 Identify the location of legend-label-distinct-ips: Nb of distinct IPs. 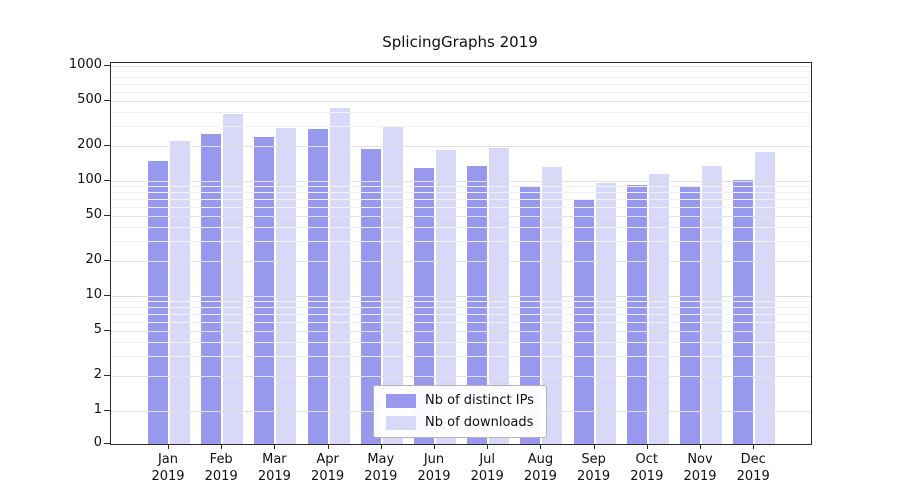
(479, 400).